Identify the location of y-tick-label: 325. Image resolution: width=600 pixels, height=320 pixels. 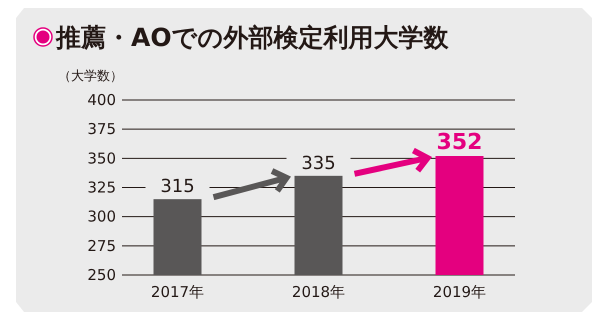
(101, 187).